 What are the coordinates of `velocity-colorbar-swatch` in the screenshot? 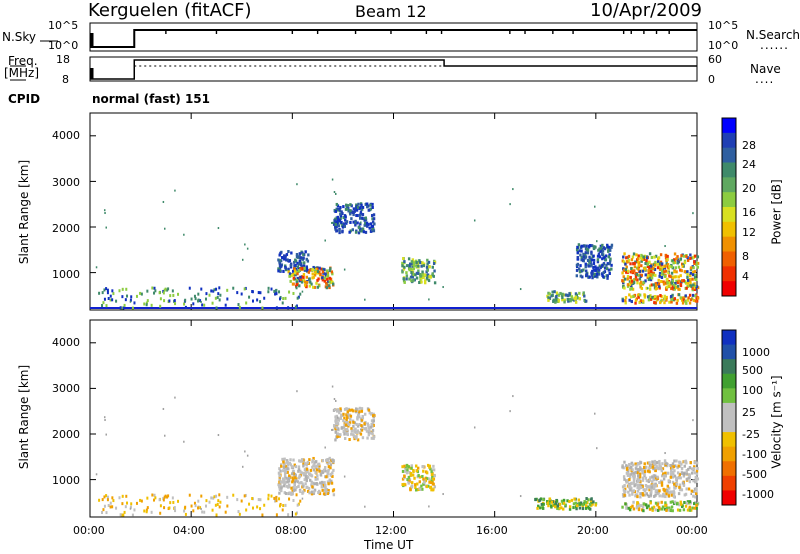 It's located at (729, 367).